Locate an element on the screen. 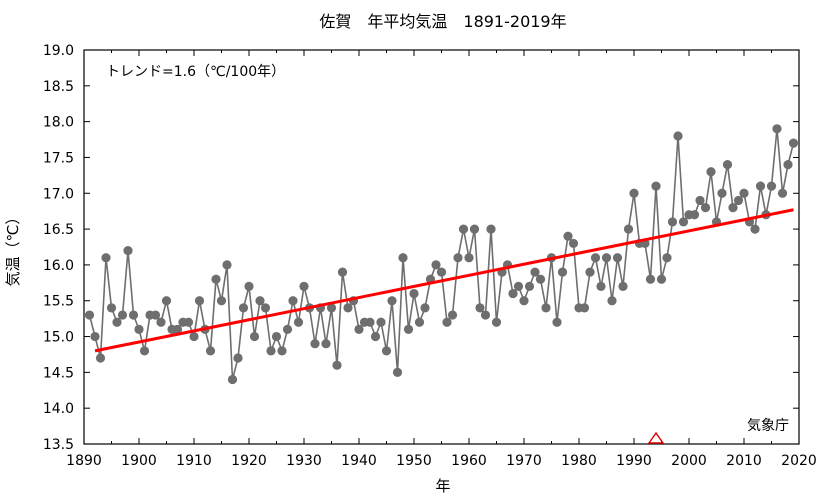 The height and width of the screenshot is (498, 833). x-tick-label: 2010 is located at coordinates (744, 461).